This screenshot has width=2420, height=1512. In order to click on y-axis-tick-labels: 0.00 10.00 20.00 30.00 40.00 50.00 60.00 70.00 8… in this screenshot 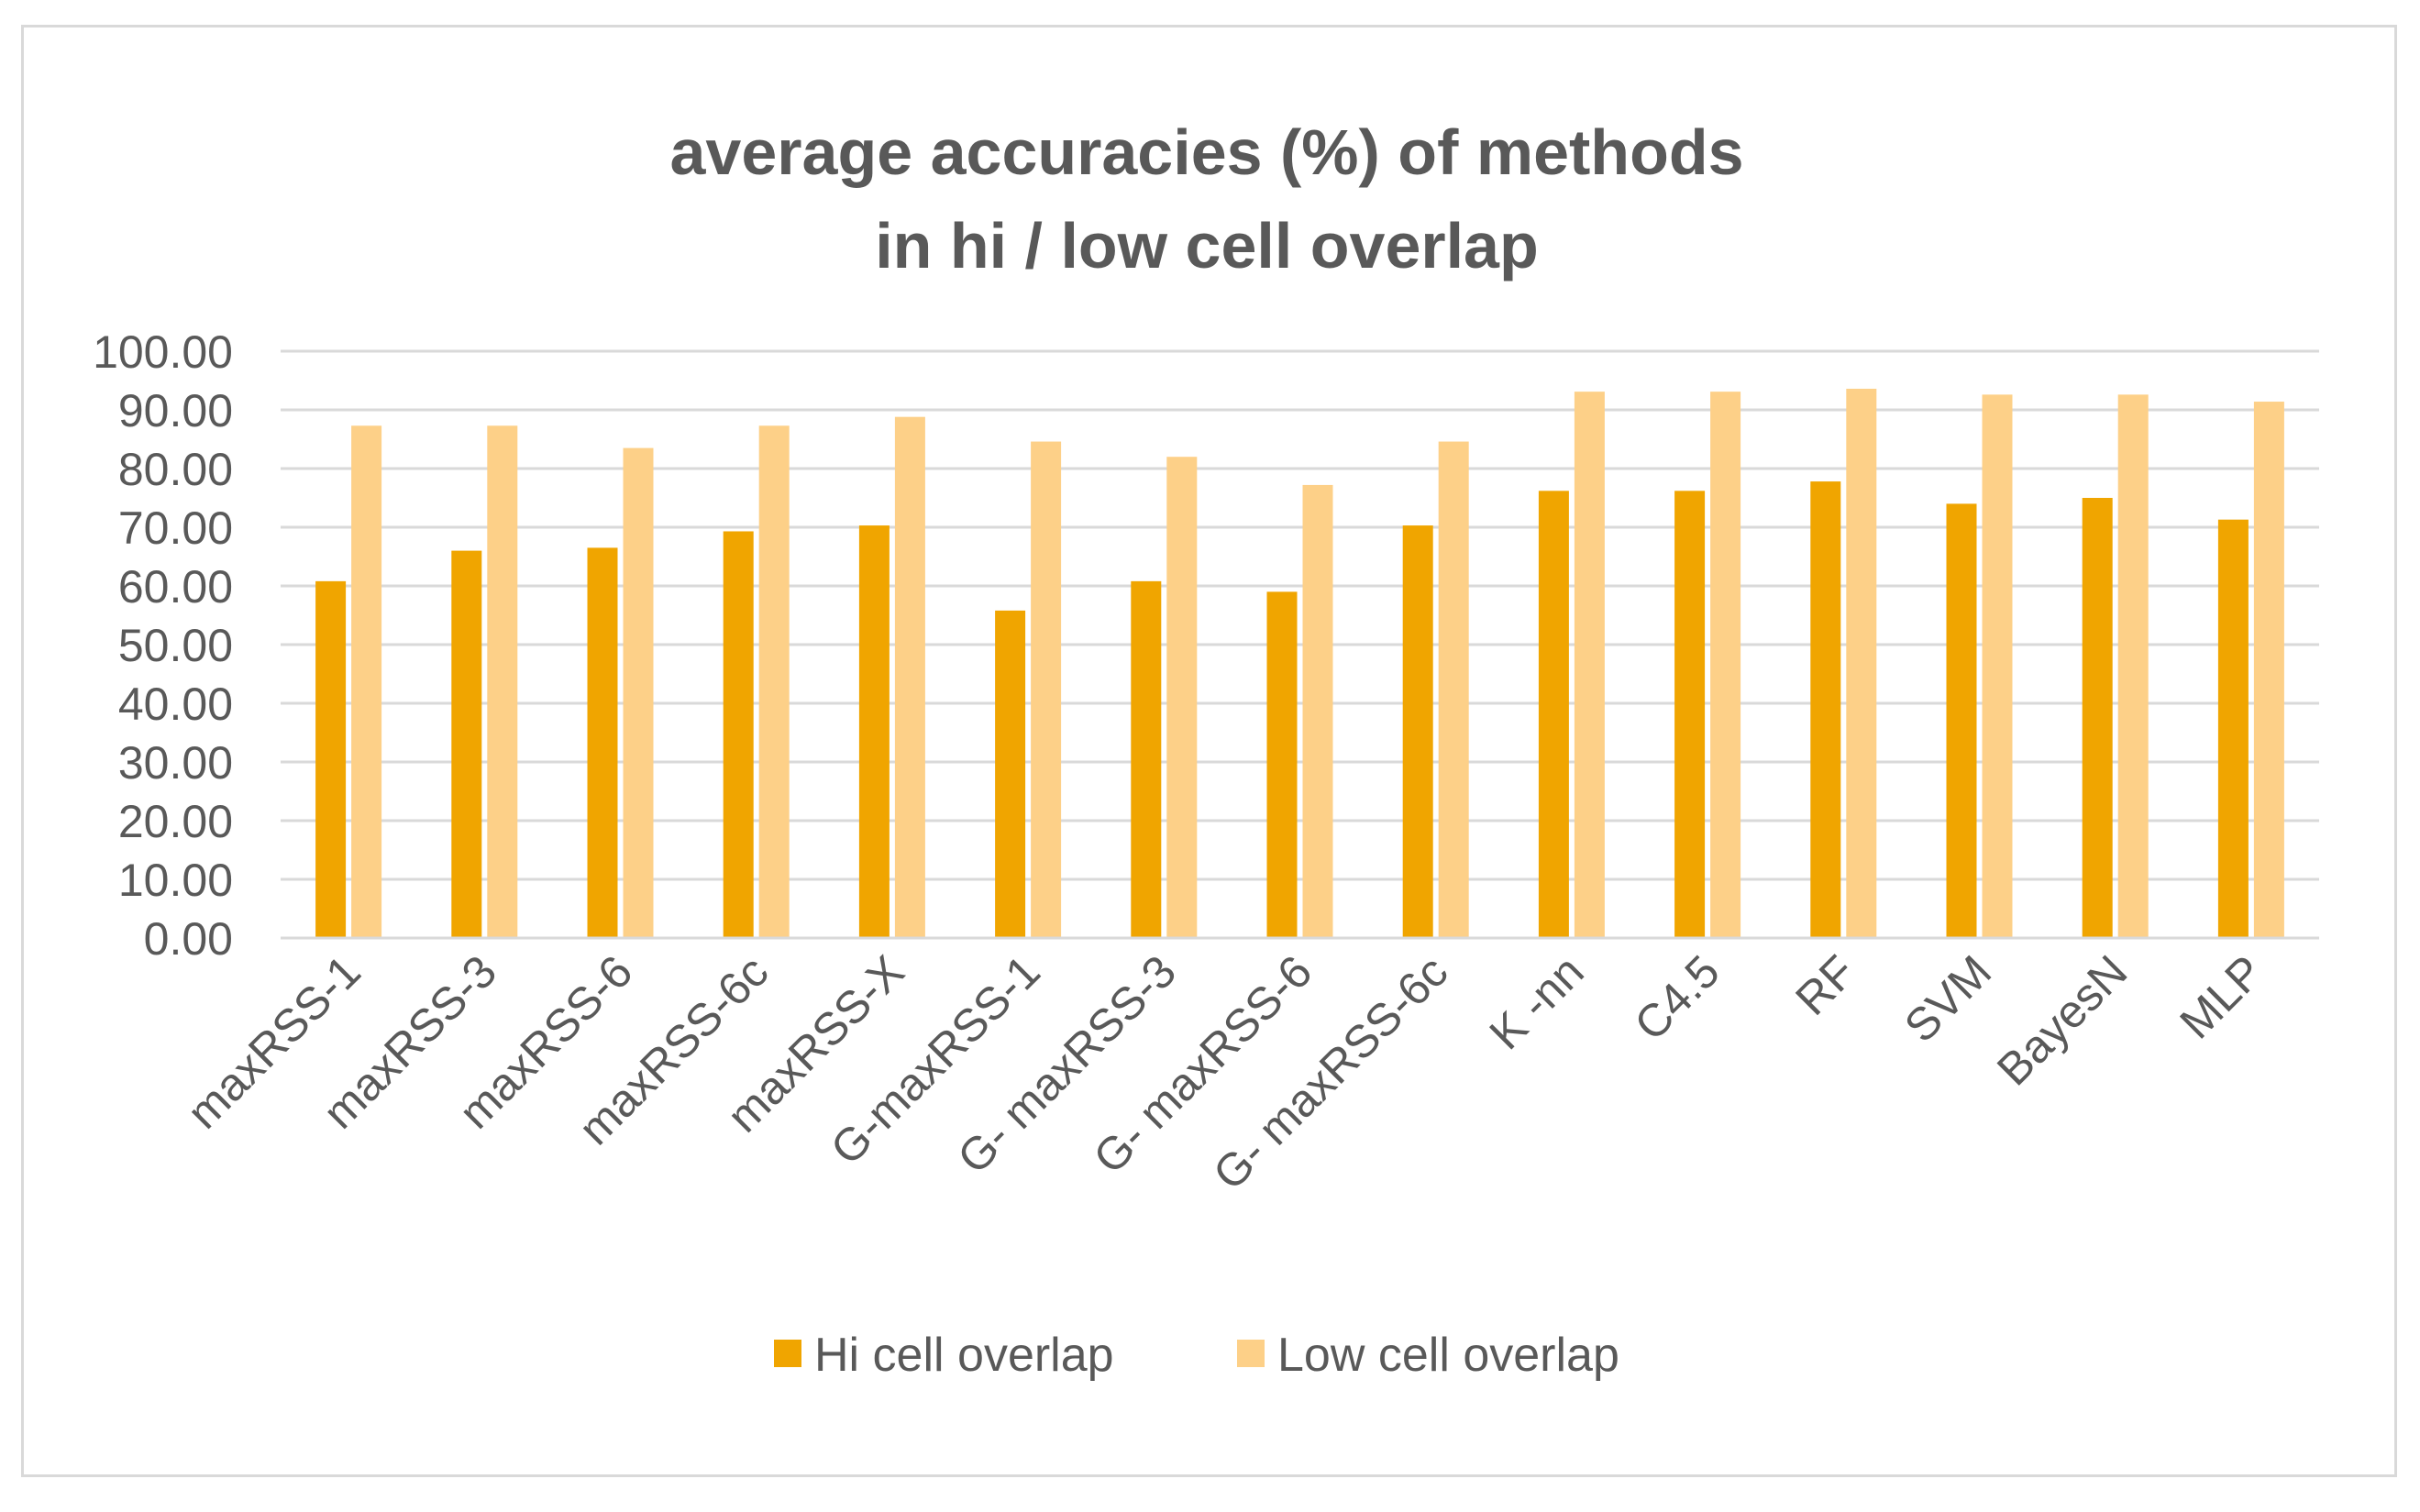, I will do `click(163, 645)`.